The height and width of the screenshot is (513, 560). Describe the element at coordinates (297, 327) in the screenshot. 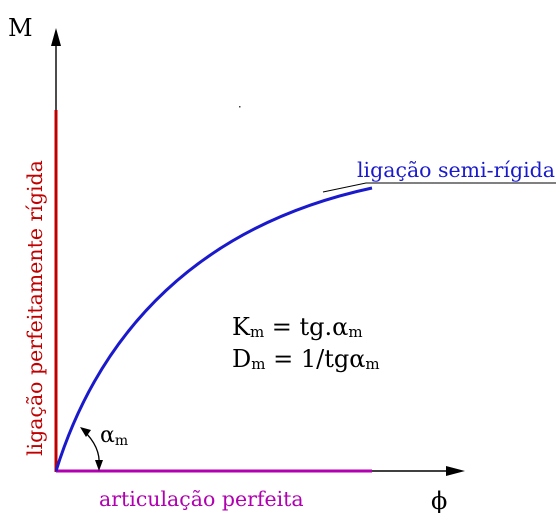

I see `formula-km: Km = tg.αm` at that location.